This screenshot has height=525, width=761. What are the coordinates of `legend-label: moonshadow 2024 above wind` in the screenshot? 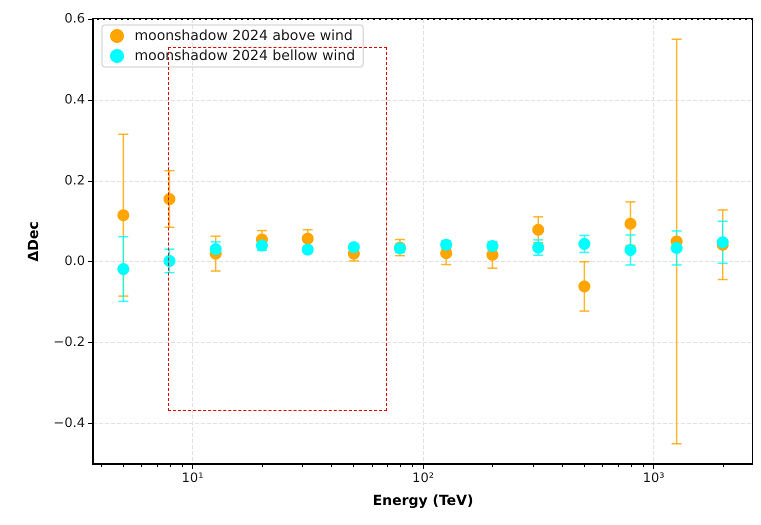 It's located at (243, 36).